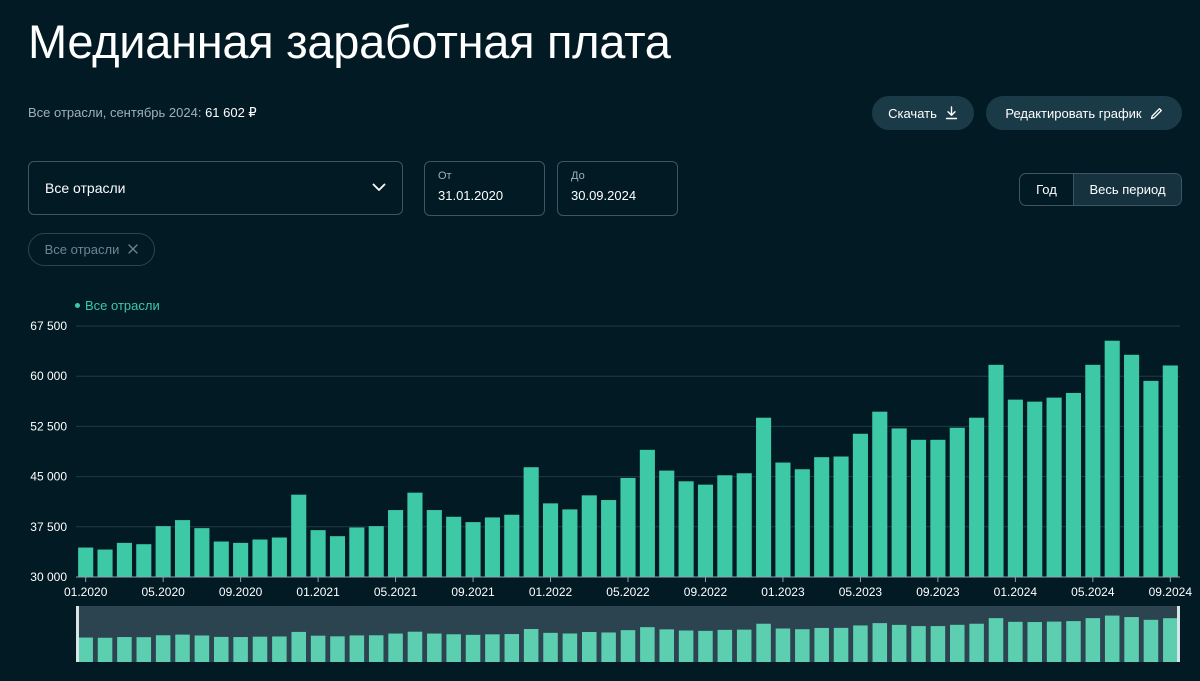 The image size is (1200, 681). I want to click on download-button: Скачать, so click(923, 113).